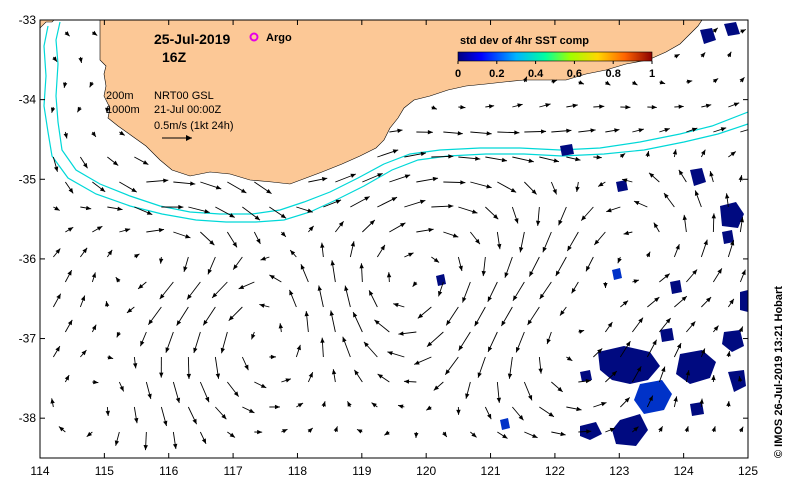 This screenshot has width=790, height=492. Describe the element at coordinates (496, 74) in the screenshot. I see `colorbar-tick-label: 0.2` at that location.